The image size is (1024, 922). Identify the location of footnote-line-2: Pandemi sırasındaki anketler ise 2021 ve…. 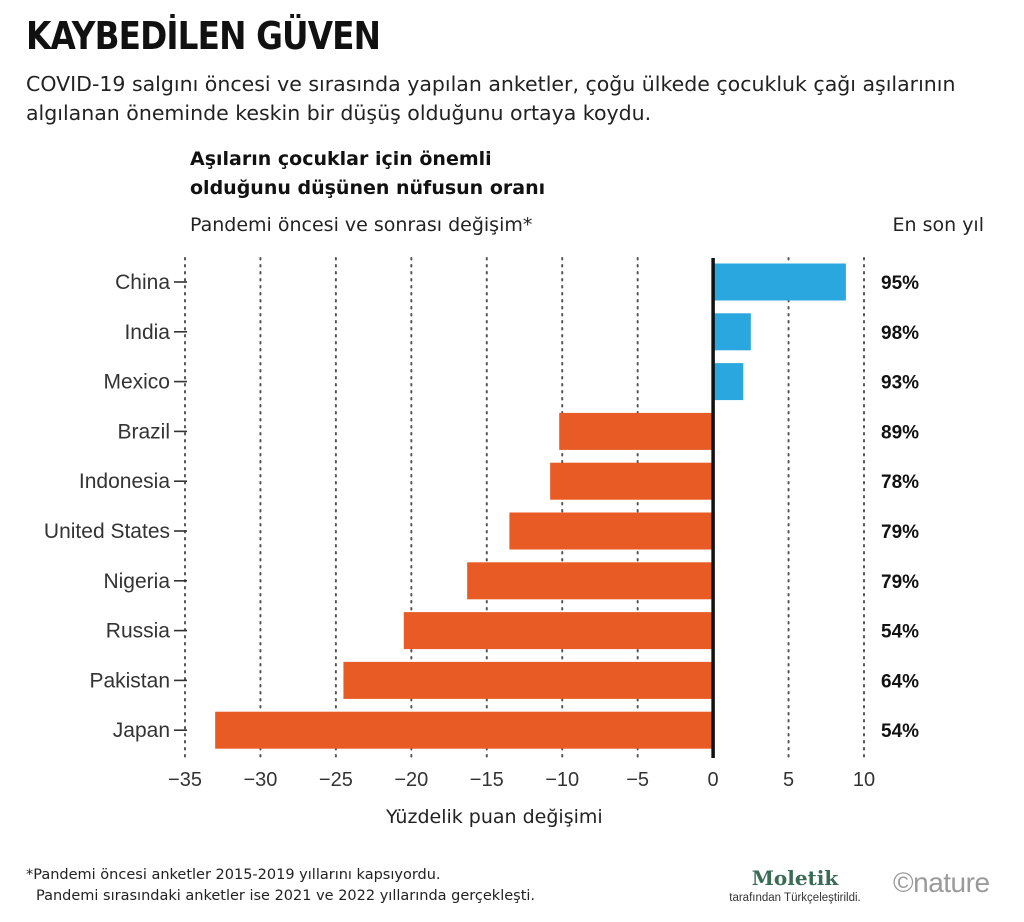
(286, 896).